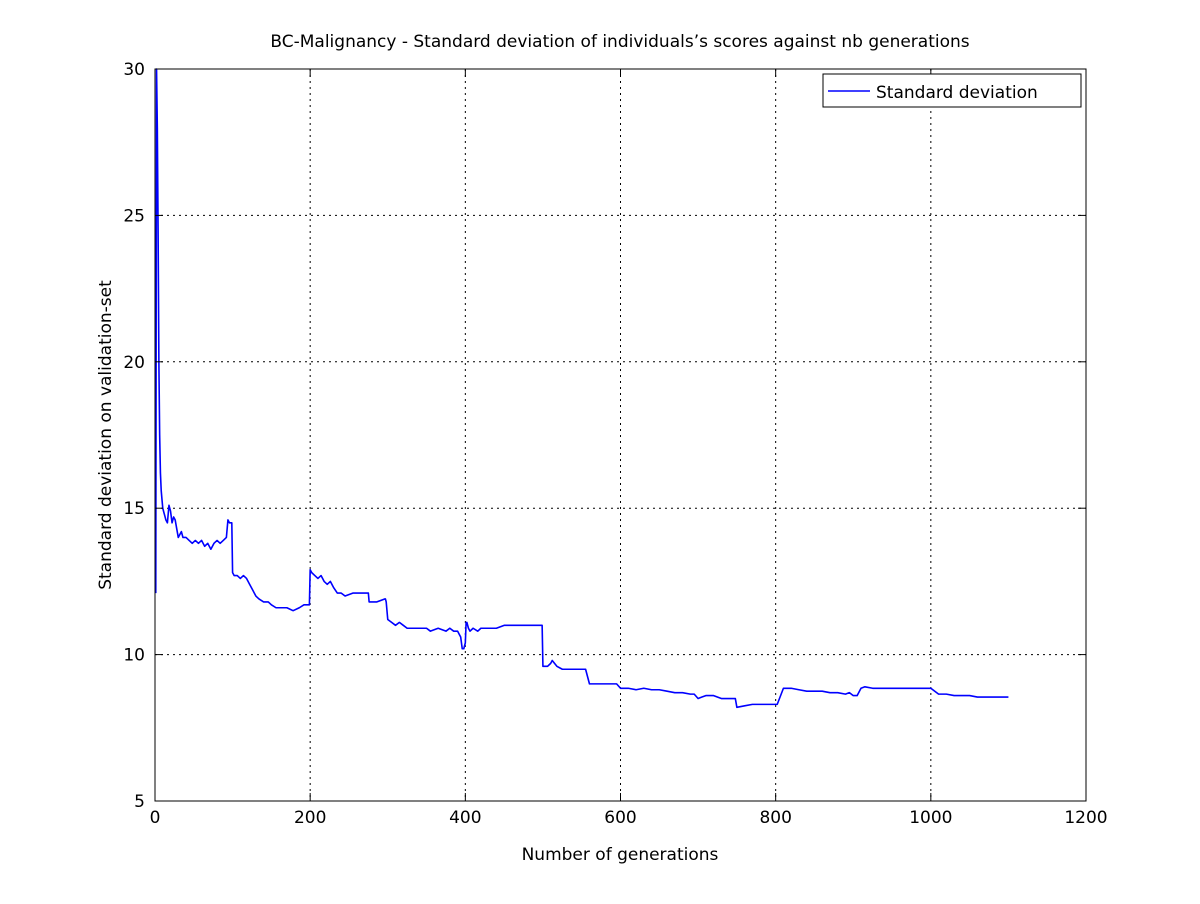 Image resolution: width=1200 pixels, height=904 pixels. Describe the element at coordinates (134, 509) in the screenshot. I see `y-tick-label: 15` at that location.